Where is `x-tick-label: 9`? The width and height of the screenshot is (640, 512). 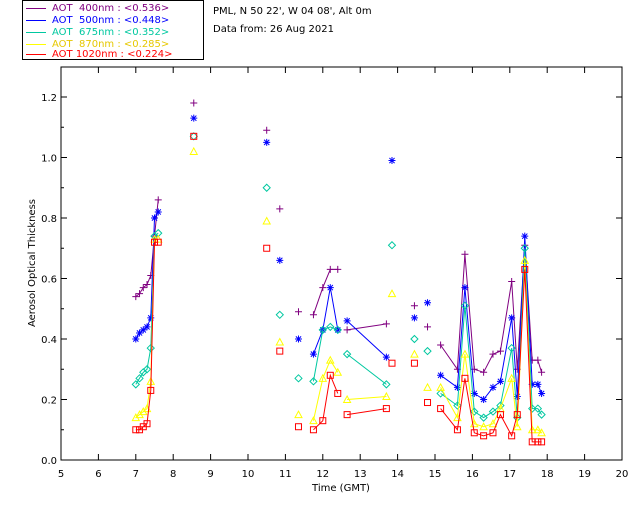 x-tick-label: 9 is located at coordinates (210, 474).